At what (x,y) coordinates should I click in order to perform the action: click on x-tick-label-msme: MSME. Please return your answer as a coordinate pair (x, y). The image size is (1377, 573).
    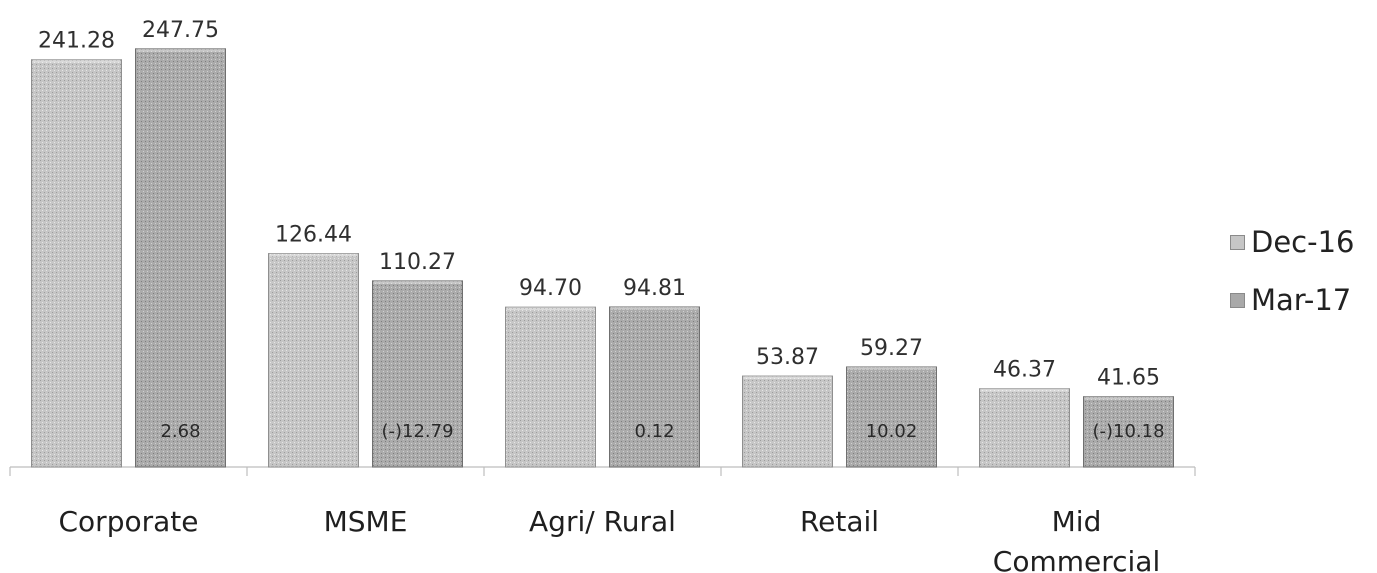
    Looking at the image, I should click on (366, 521).